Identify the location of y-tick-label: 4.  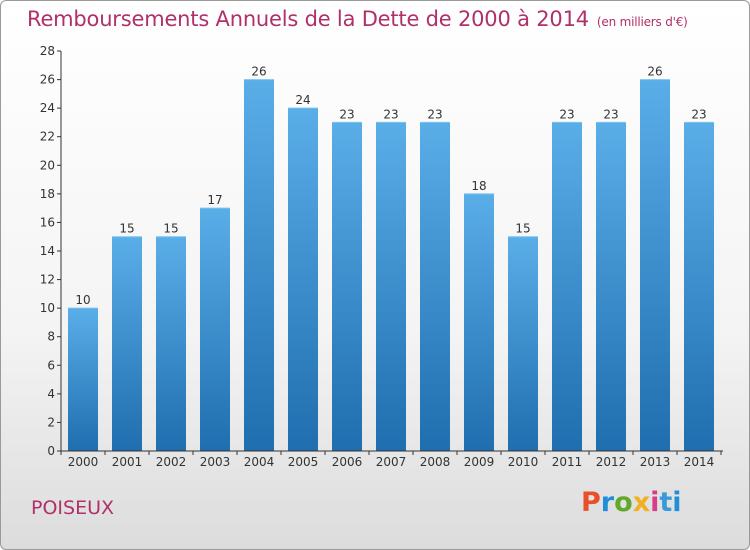
(51, 394).